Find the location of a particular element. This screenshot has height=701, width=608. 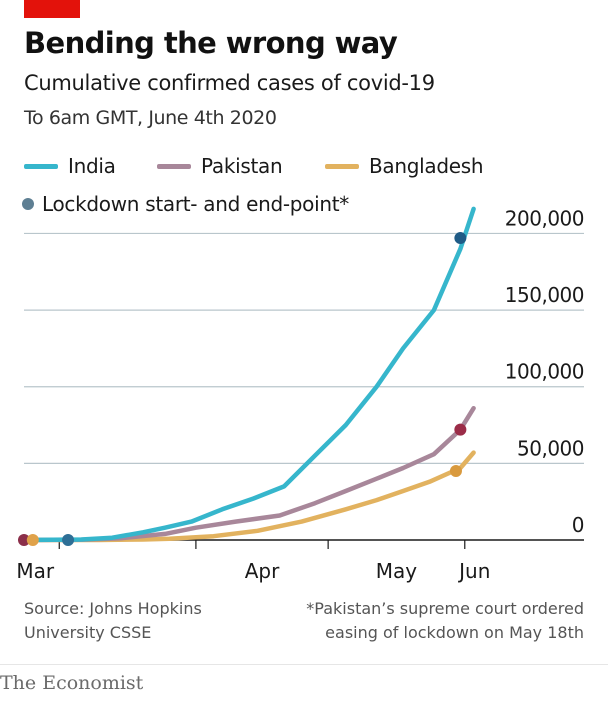

legend-label-pakistan: Pakistan is located at coordinates (242, 166).